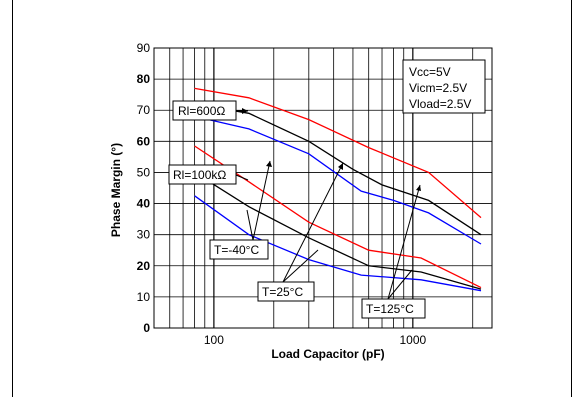 The height and width of the screenshot is (397, 581). Describe the element at coordinates (440, 104) in the screenshot. I see `condition-vload: Vload=2.5V` at that location.